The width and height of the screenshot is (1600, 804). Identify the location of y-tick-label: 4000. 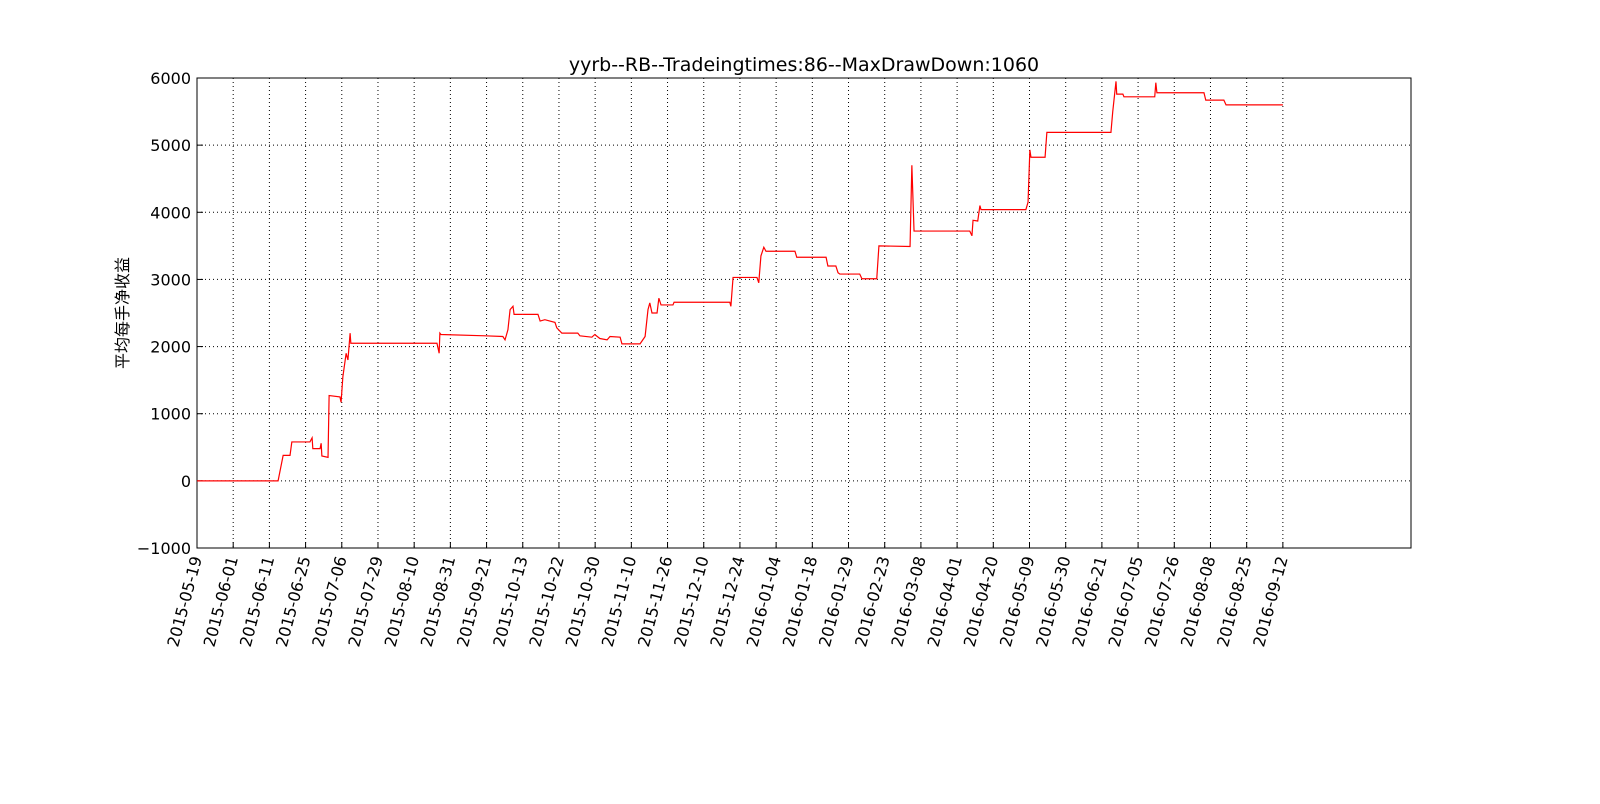
(170, 212).